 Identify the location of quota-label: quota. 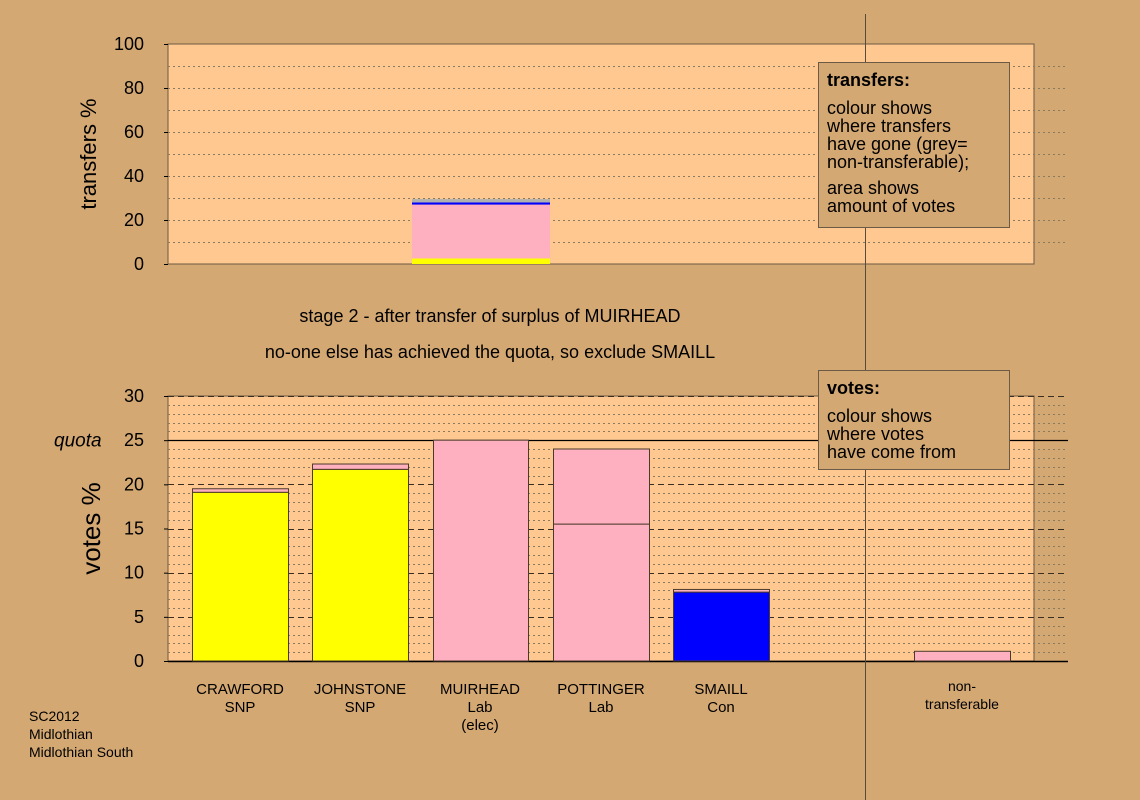
(78, 441).